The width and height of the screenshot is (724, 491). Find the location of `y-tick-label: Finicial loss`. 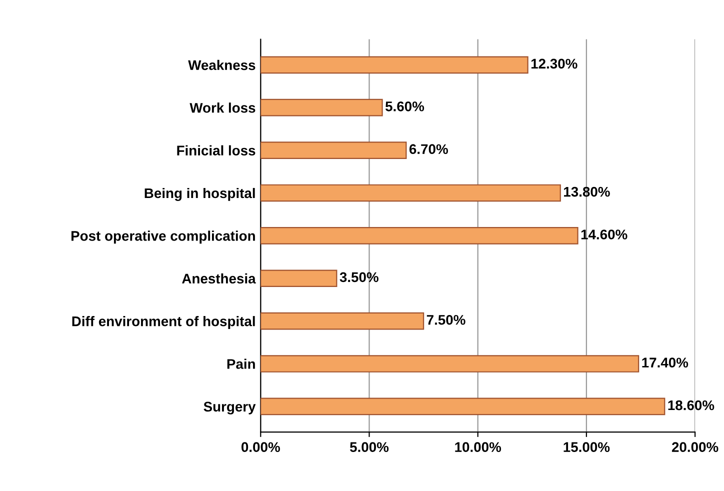

y-tick-label: Finicial loss is located at coordinates (216, 150).